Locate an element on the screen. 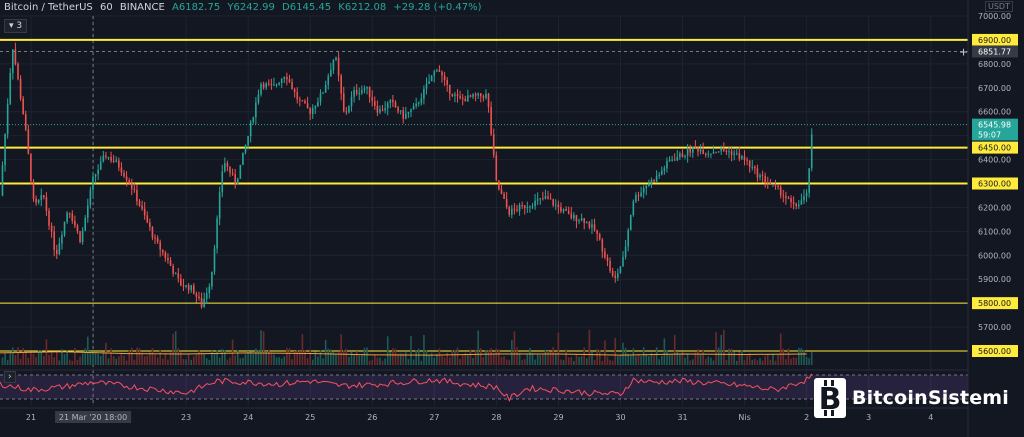 The height and width of the screenshot is (437, 1024). rsi-collapse-button: › is located at coordinates (10, 377).